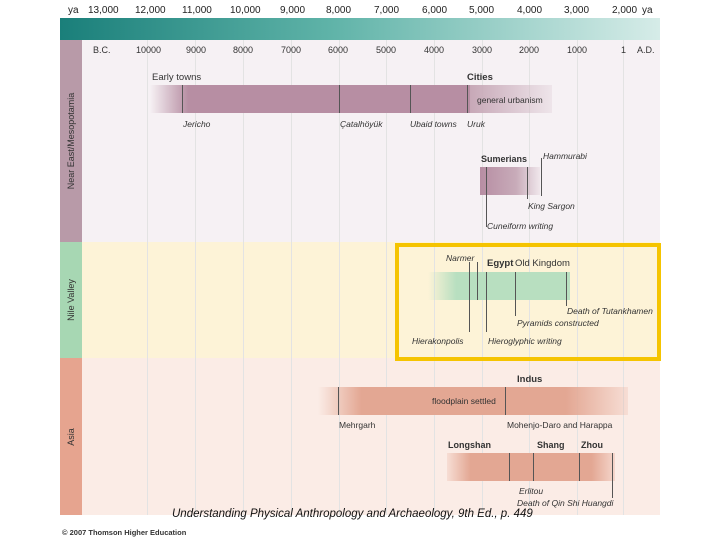  I want to click on hieroglyphic-tick, so click(486, 302).